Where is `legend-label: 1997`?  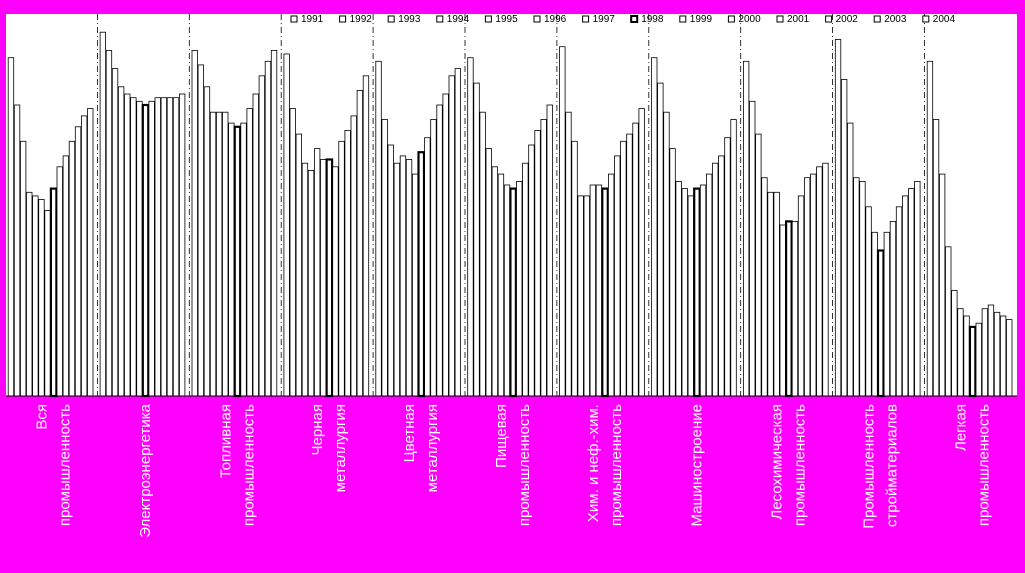 legend-label: 1997 is located at coordinates (604, 19).